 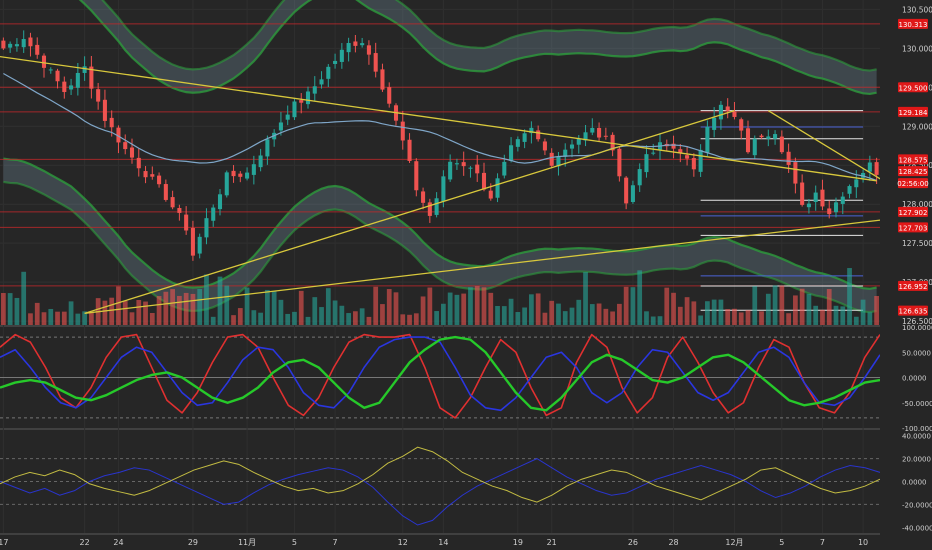 What do you see at coordinates (403, 542) in the screenshot?
I see `time-tick: 12` at bounding box center [403, 542].